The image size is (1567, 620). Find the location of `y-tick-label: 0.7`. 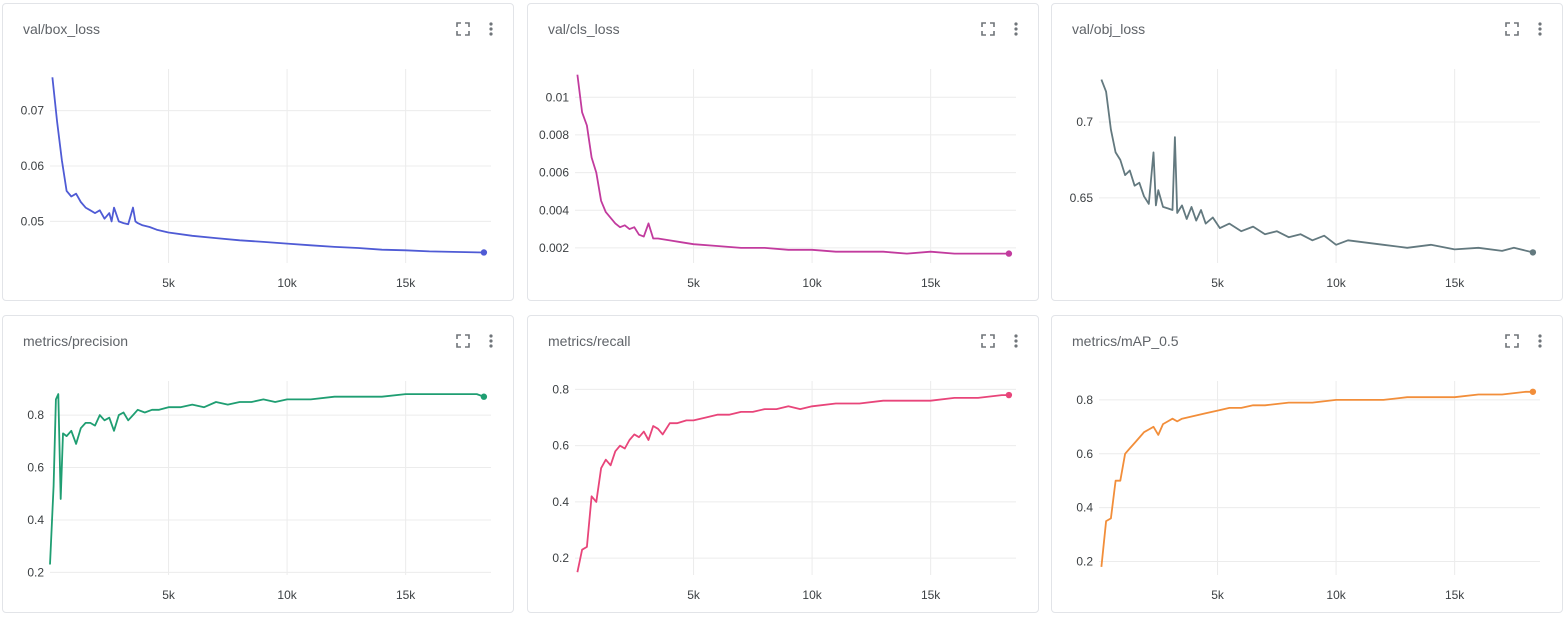

y-tick-label: 0.7 is located at coordinates (1084, 122).